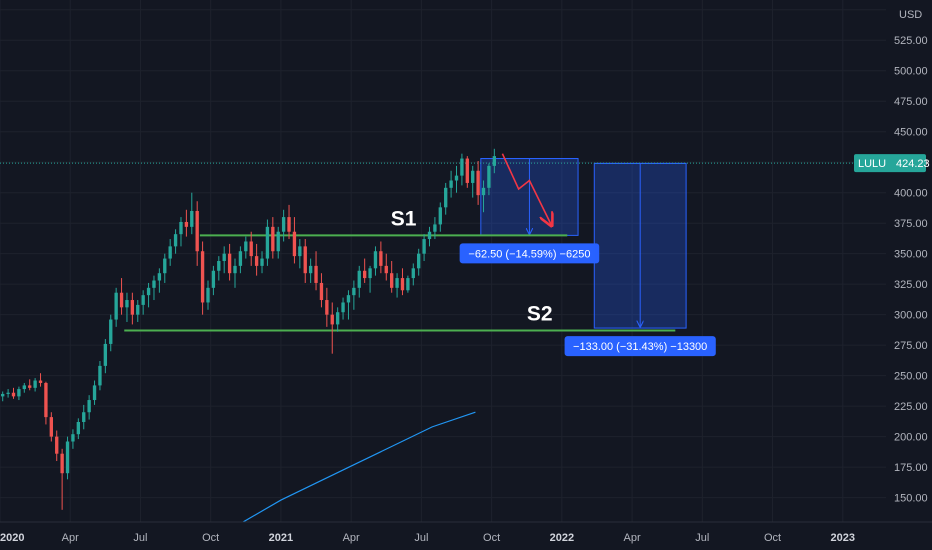 The height and width of the screenshot is (550, 932). What do you see at coordinates (911, 407) in the screenshot?
I see `price-tick-label: 225.00` at bounding box center [911, 407].